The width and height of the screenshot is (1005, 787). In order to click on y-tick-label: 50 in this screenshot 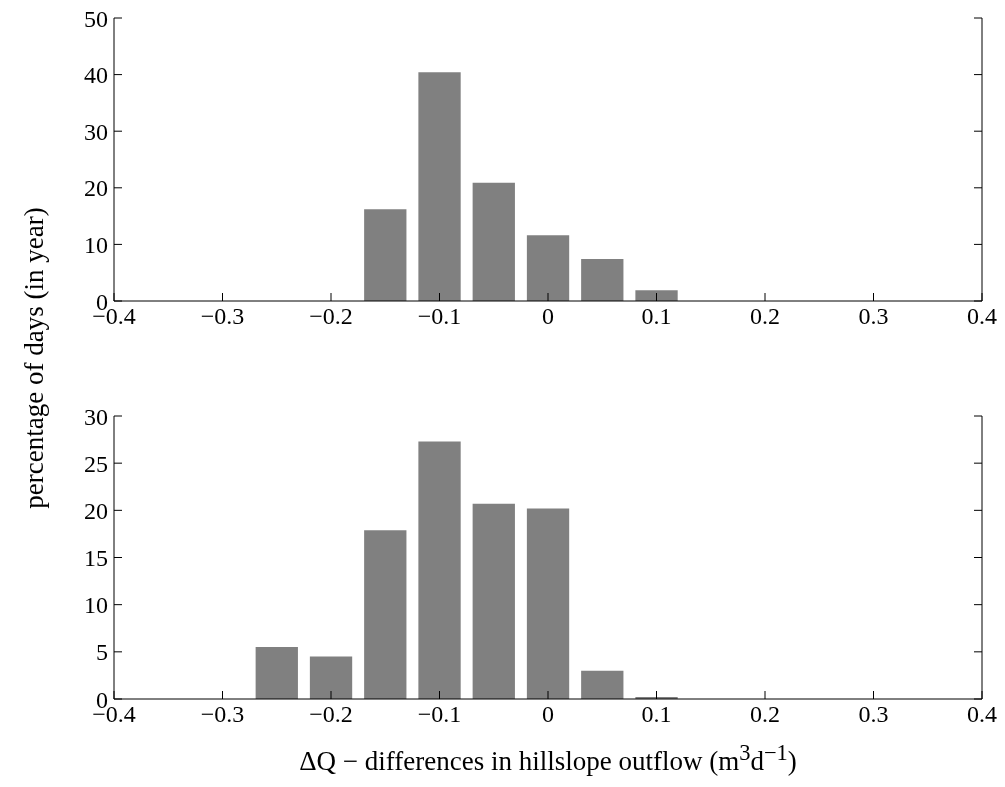, I will do `click(96, 18)`.